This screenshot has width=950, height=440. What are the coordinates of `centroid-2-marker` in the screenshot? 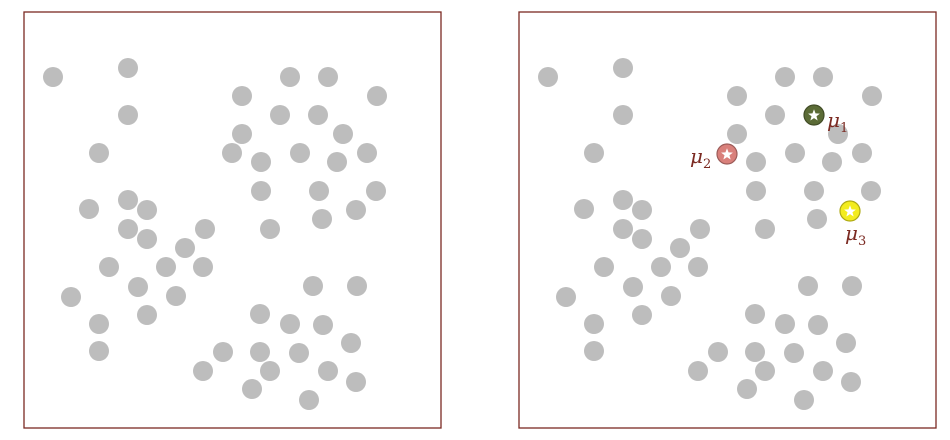 It's located at (727, 154).